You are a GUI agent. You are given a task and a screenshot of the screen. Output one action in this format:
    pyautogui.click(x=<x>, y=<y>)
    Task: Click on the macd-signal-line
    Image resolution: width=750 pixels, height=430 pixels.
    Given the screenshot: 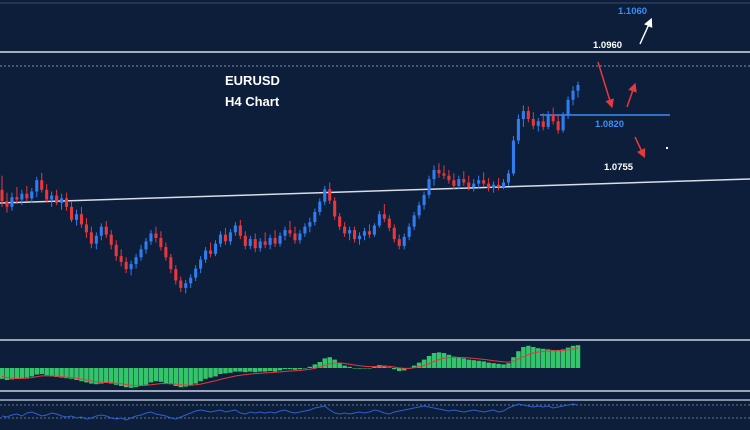 What is the action you would take?
    pyautogui.click(x=290, y=367)
    